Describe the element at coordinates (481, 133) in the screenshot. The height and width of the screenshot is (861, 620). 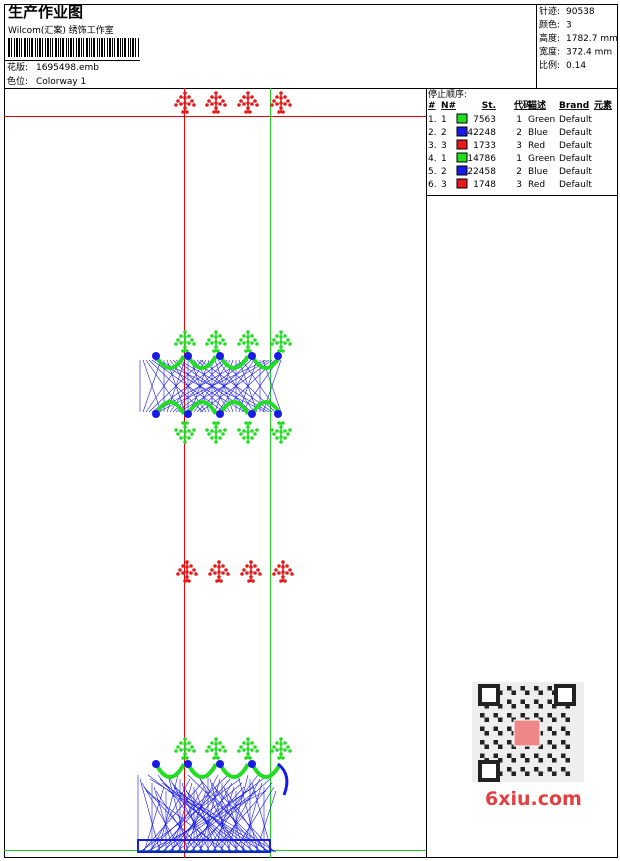
I see `row-st: 42248` at that location.